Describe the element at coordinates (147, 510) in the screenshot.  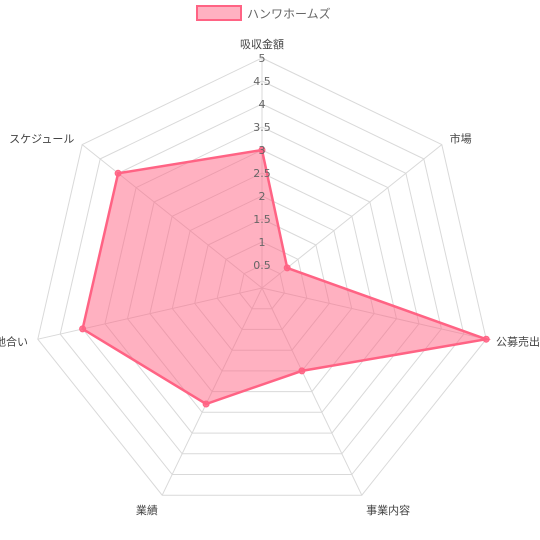
I see `axis-label-4: 業績` at that location.